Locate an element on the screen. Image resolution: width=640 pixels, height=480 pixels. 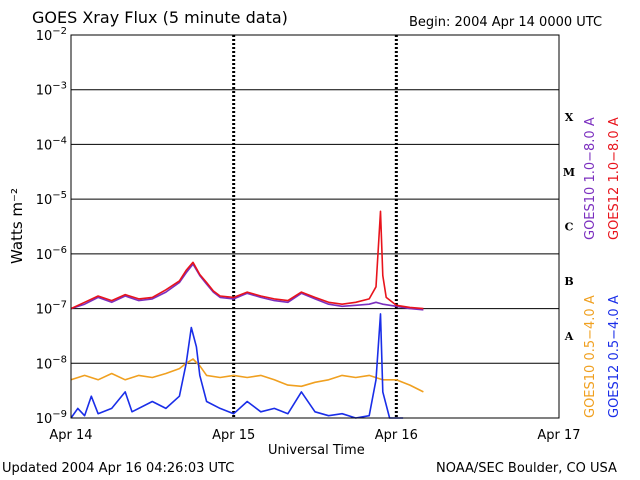
flare-class-label: M is located at coordinates (569, 172).